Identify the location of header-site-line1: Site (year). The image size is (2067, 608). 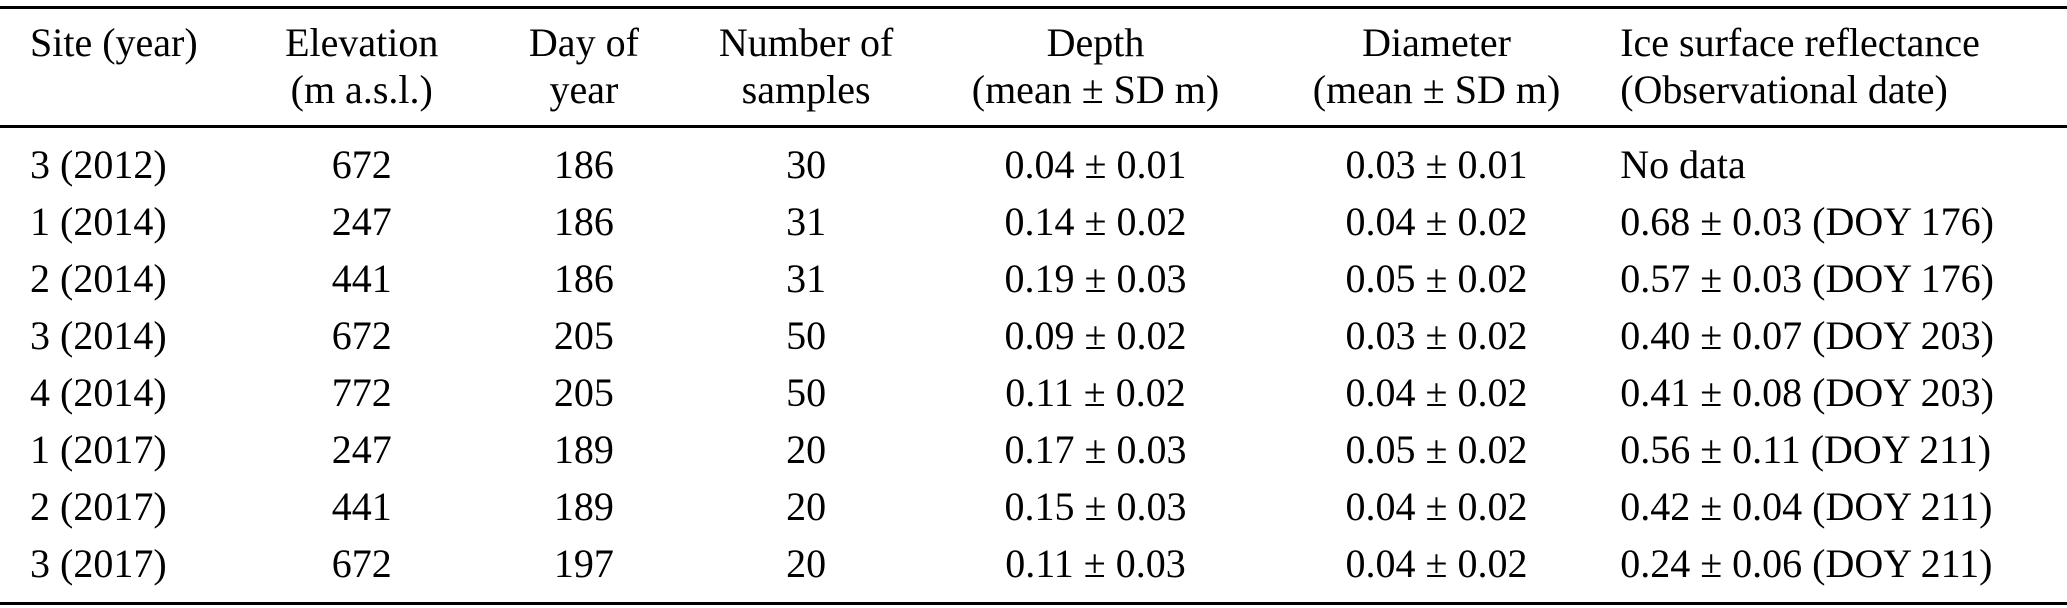
(114, 42).